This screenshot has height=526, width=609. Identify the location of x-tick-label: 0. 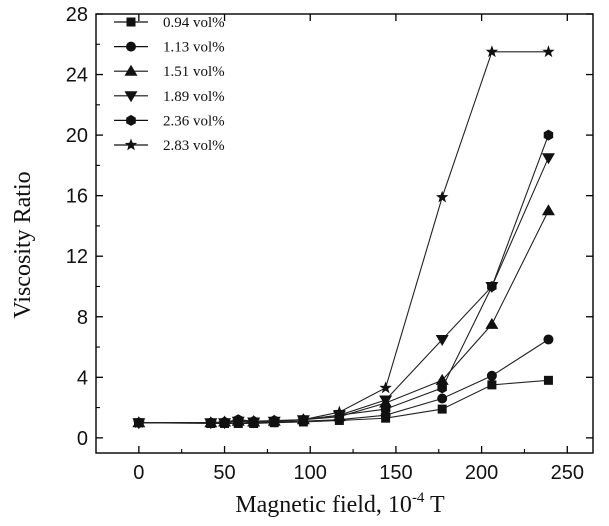
(138, 473).